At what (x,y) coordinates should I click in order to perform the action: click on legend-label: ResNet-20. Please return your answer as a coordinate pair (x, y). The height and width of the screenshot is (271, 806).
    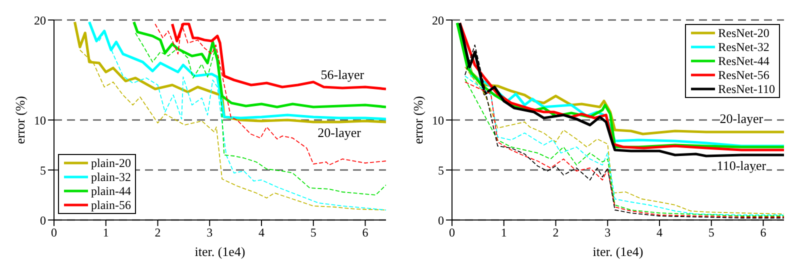
    Looking at the image, I should click on (744, 33).